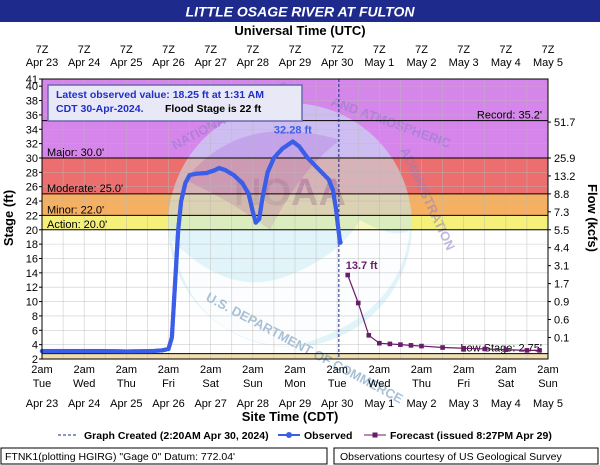  I want to click on y-tick-label: 34, so click(32, 130).